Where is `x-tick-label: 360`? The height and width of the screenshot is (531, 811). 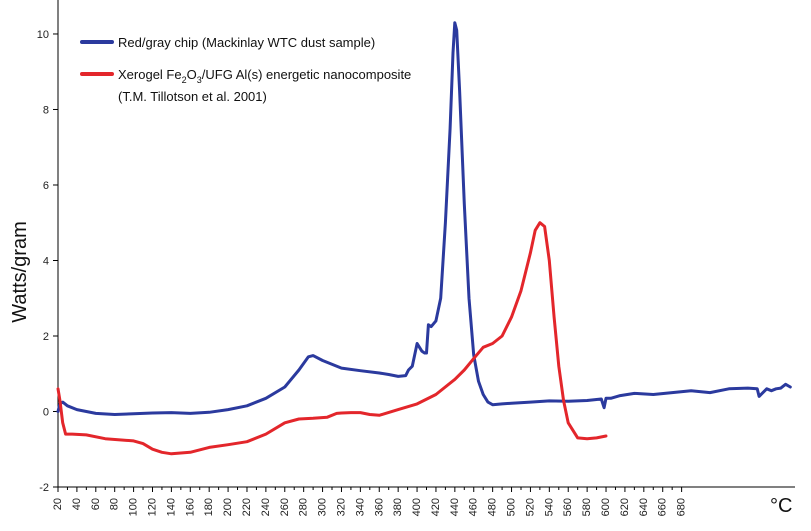 x-tick-label: 360 is located at coordinates (379, 507).